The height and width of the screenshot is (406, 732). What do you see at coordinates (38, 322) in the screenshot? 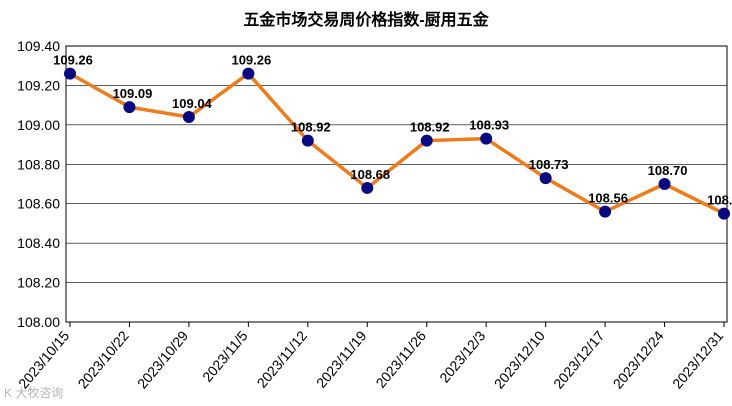
I see `y-tick-label: 108.00` at bounding box center [38, 322].